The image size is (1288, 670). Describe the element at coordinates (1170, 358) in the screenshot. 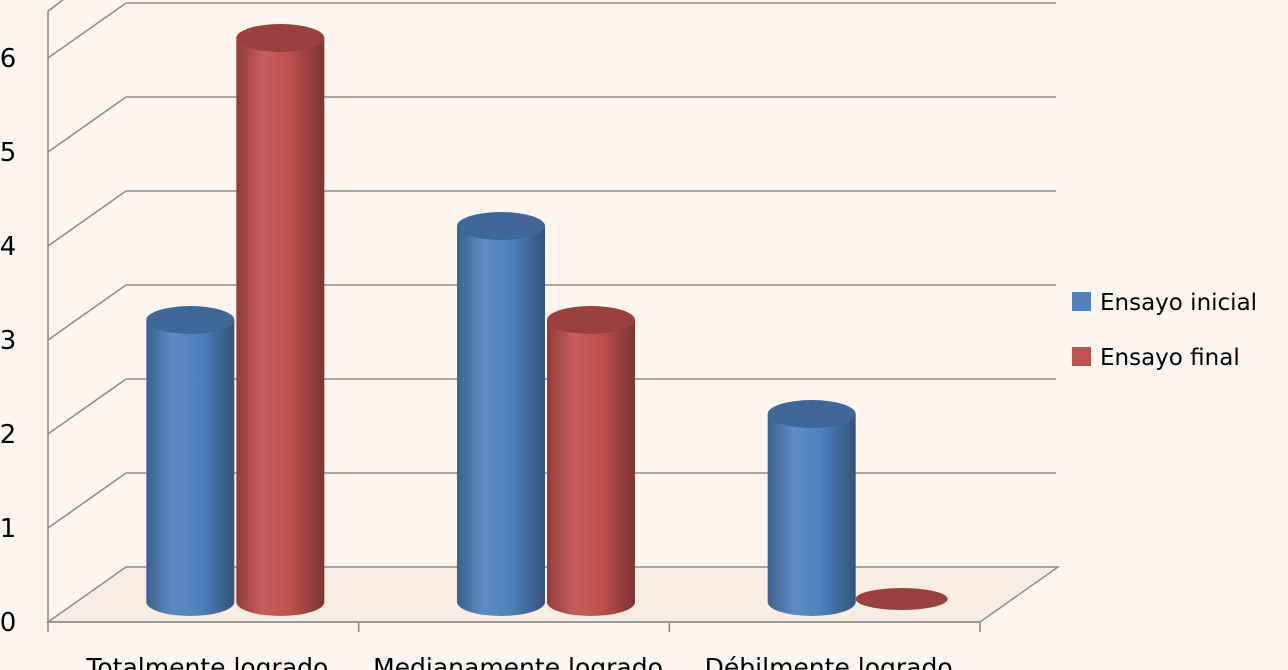

I see `legend-label: Ensayo final` at that location.